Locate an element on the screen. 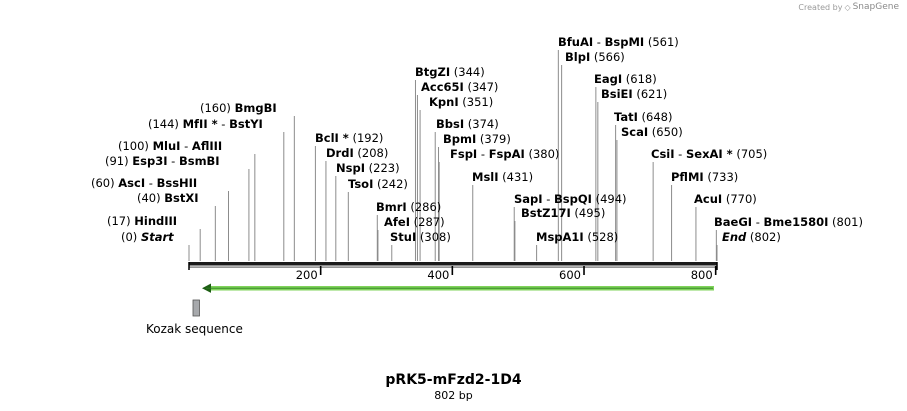 The height and width of the screenshot is (411, 907). site-name-part: MspA1I is located at coordinates (560, 237).